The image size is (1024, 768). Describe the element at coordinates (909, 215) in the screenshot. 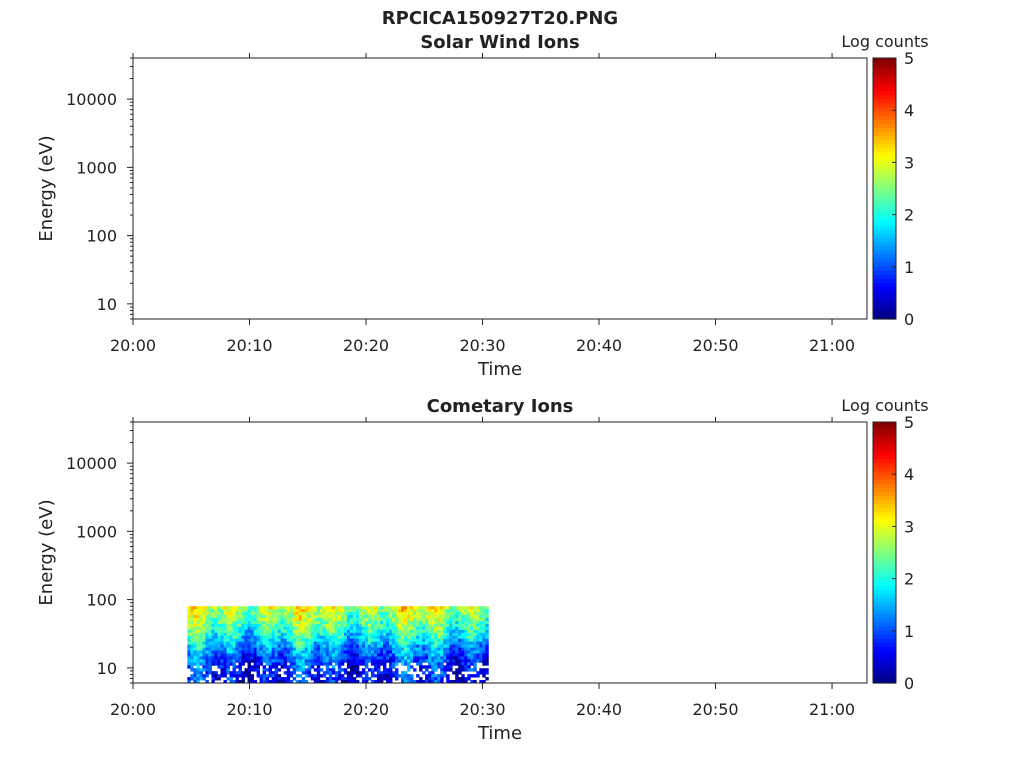

I see `colorbar-tick-label: 2` at that location.